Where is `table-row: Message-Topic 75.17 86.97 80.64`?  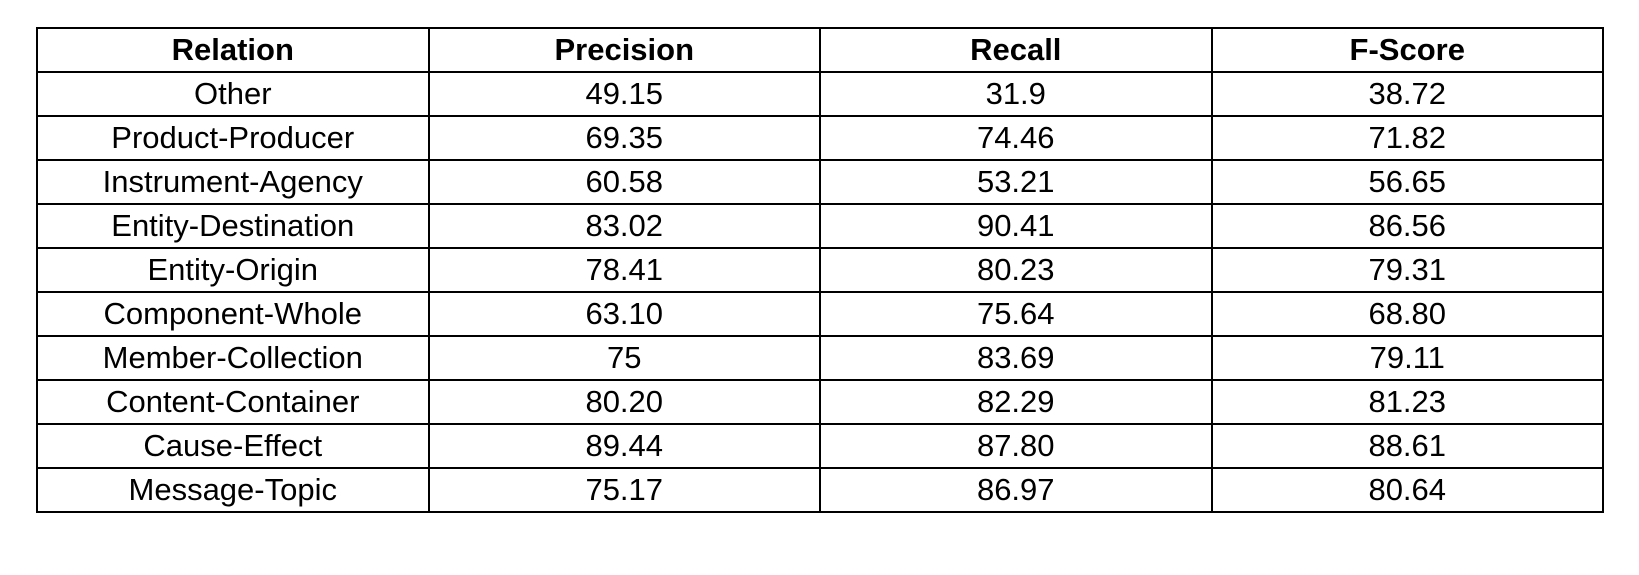
table-row: Message-Topic 75.17 86.97 80.64 is located at coordinates (820, 490).